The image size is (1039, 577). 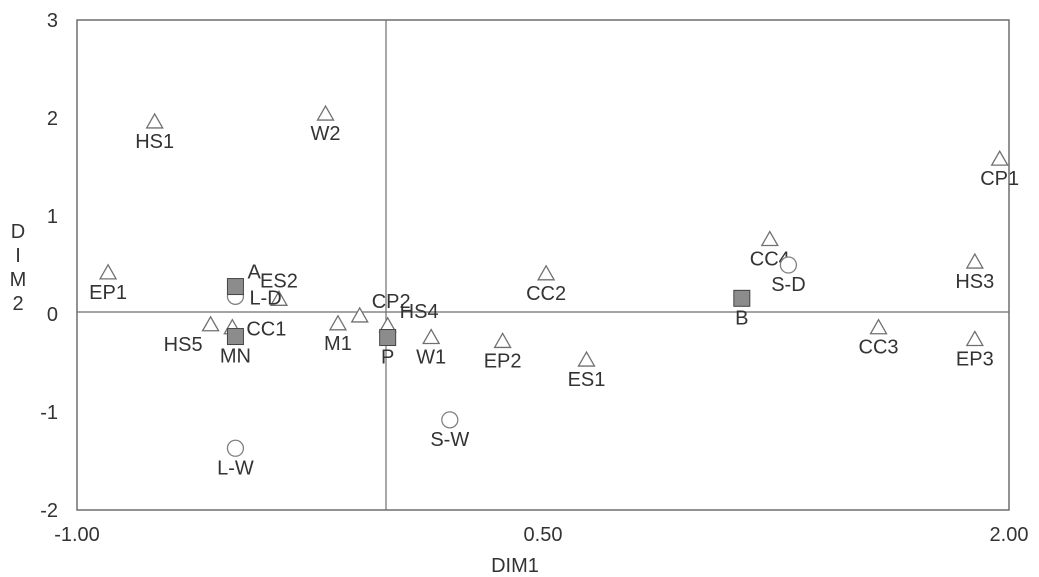 I want to click on point-label: B, so click(x=741, y=318).